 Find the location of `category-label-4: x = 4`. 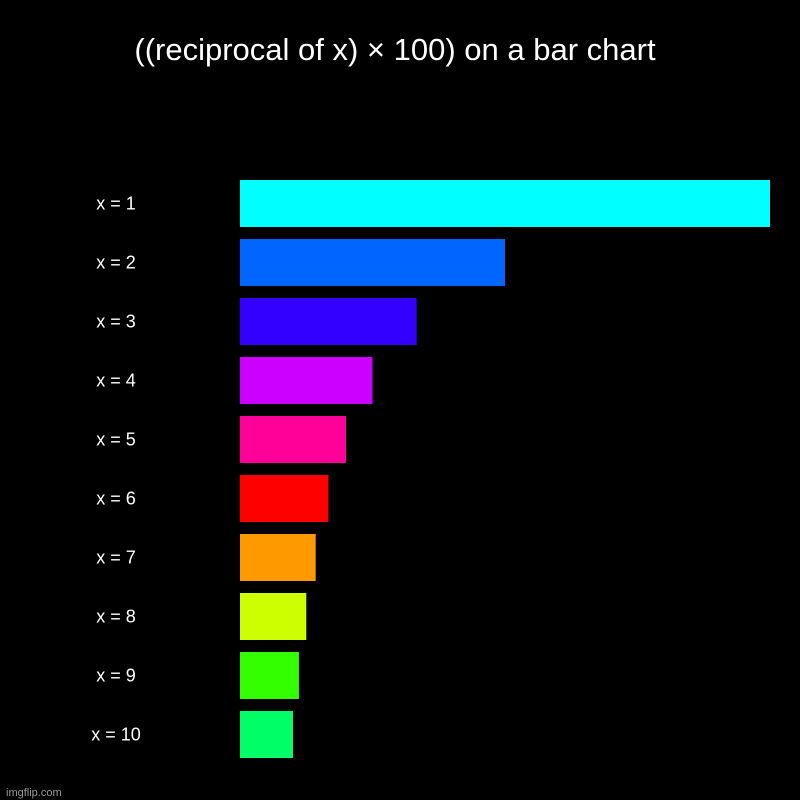

category-label-4: x = 4 is located at coordinates (116, 381).